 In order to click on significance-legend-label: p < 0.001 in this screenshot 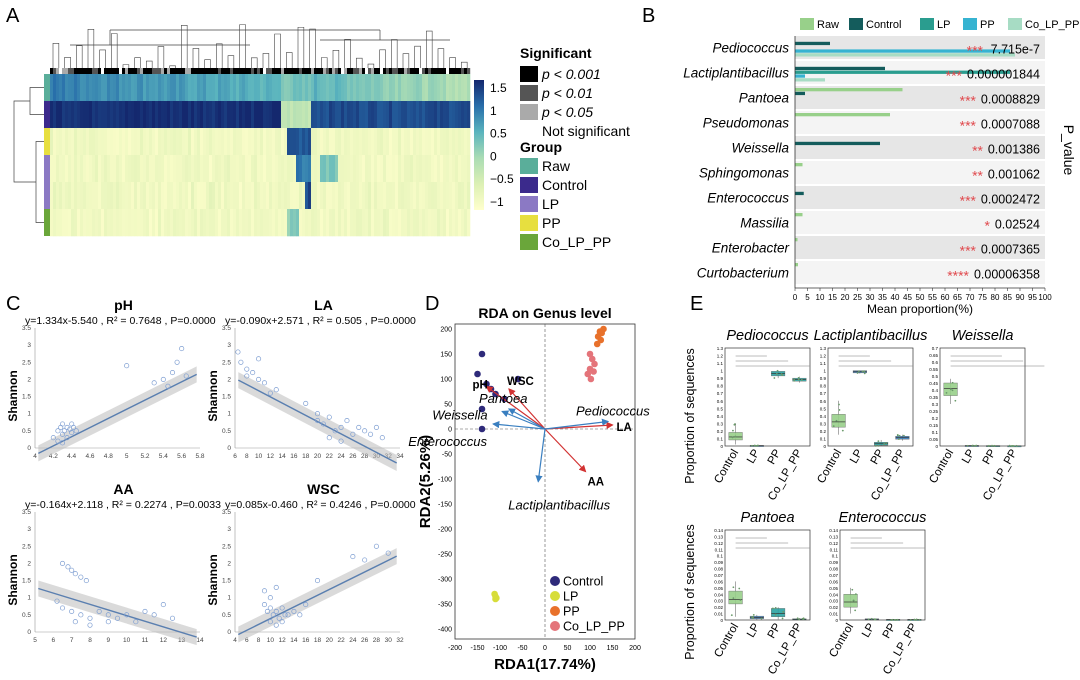, I will do `click(571, 74)`.